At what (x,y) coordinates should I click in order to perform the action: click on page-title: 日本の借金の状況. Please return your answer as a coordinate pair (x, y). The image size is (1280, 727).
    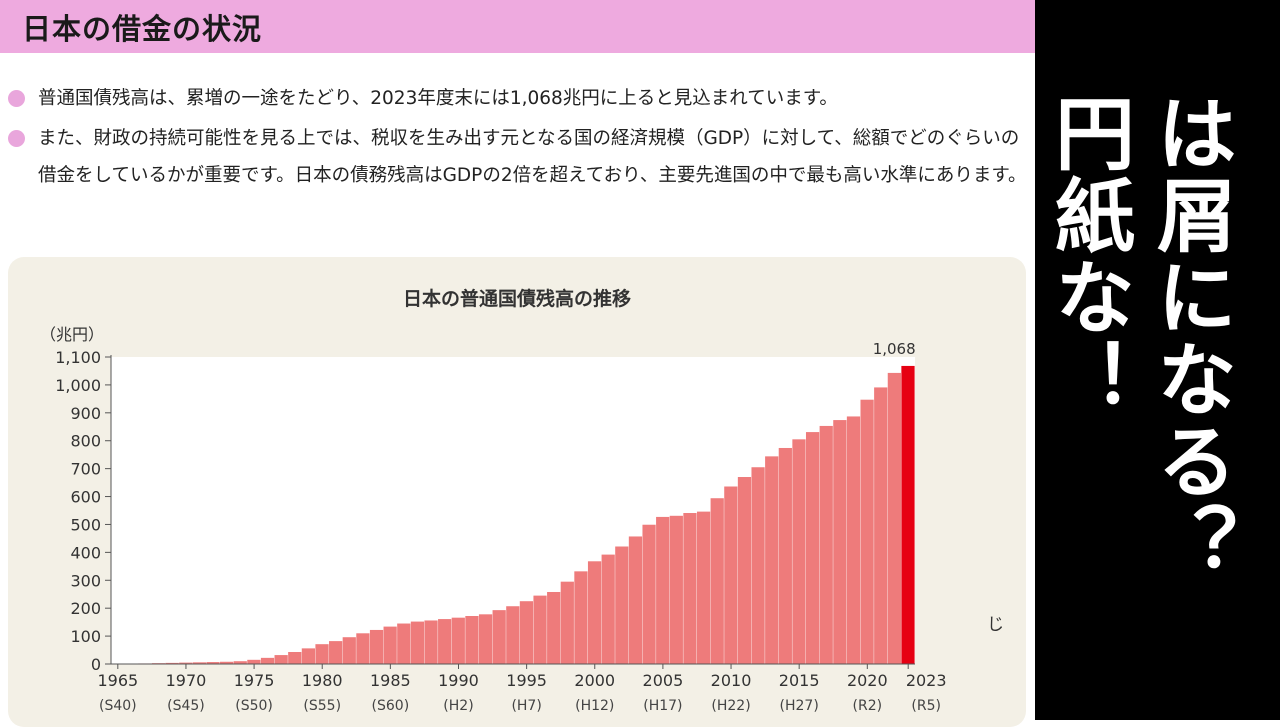
    Looking at the image, I should click on (142, 27).